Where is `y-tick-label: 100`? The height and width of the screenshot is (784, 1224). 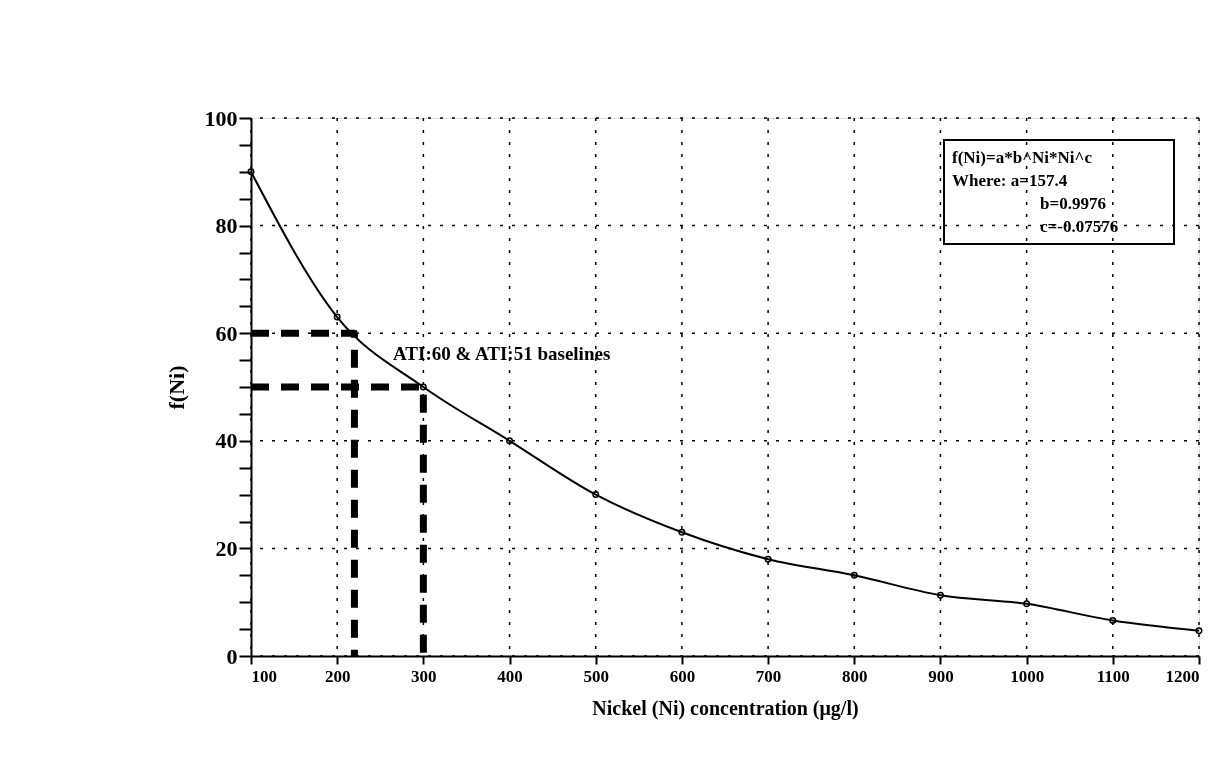 y-tick-label: 100 is located at coordinates (221, 118).